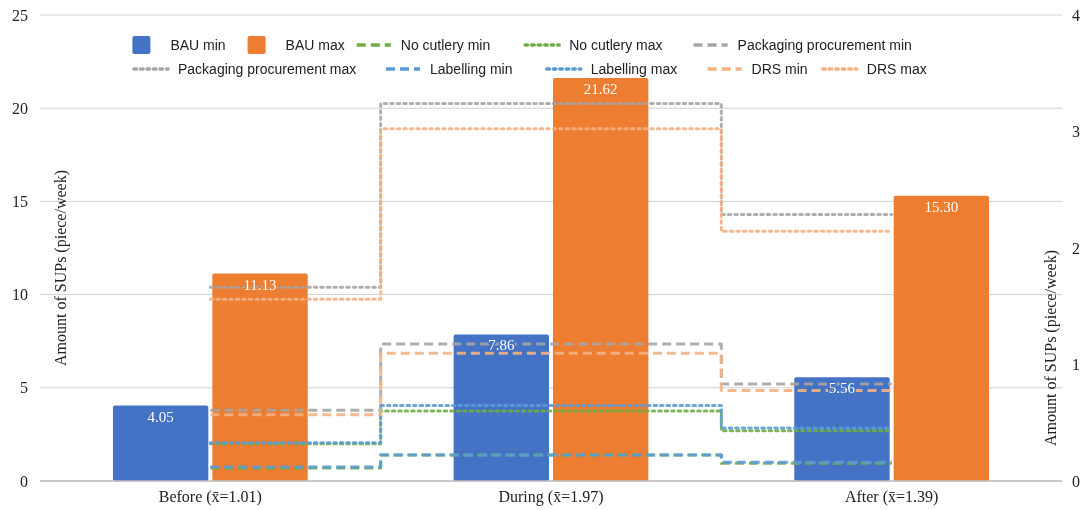  I want to click on y-tick-label: 0, so click(24, 481).